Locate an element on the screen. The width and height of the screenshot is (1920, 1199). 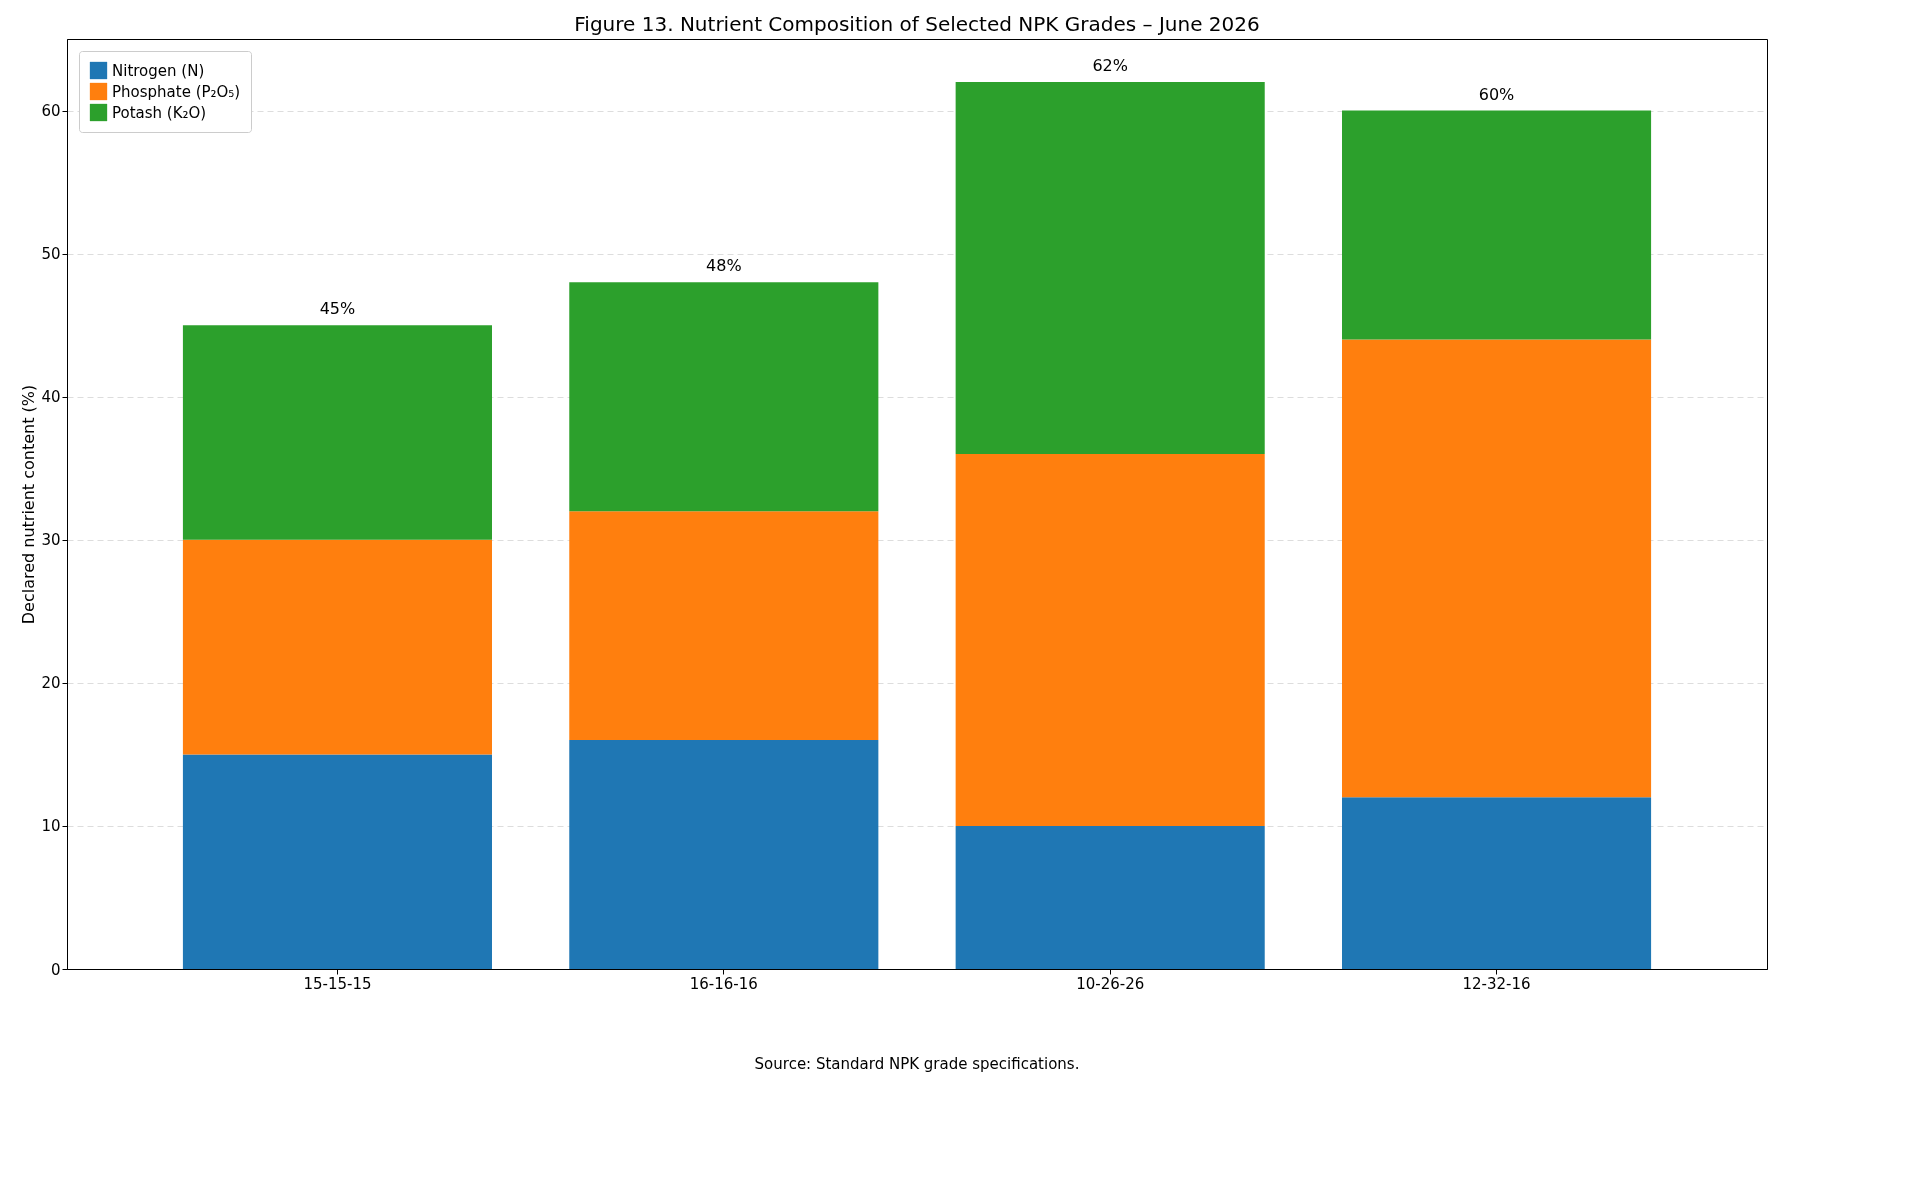
y-tick-label: 40 is located at coordinates (51, 397).